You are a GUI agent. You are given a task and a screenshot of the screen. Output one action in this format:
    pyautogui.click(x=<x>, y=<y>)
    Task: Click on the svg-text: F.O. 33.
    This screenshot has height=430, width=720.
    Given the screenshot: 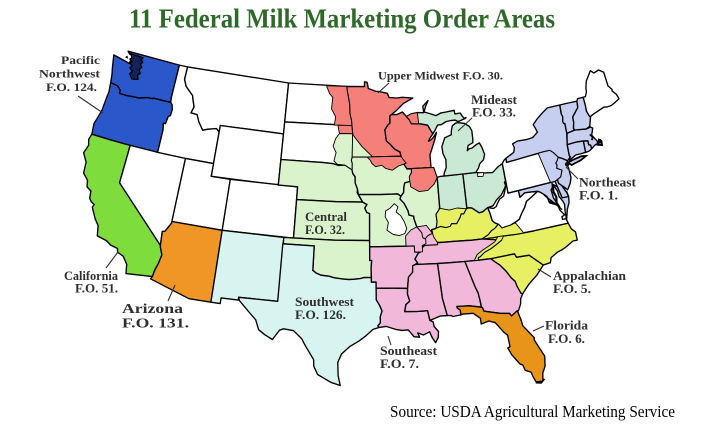 What is the action you would take?
    pyautogui.click(x=494, y=113)
    